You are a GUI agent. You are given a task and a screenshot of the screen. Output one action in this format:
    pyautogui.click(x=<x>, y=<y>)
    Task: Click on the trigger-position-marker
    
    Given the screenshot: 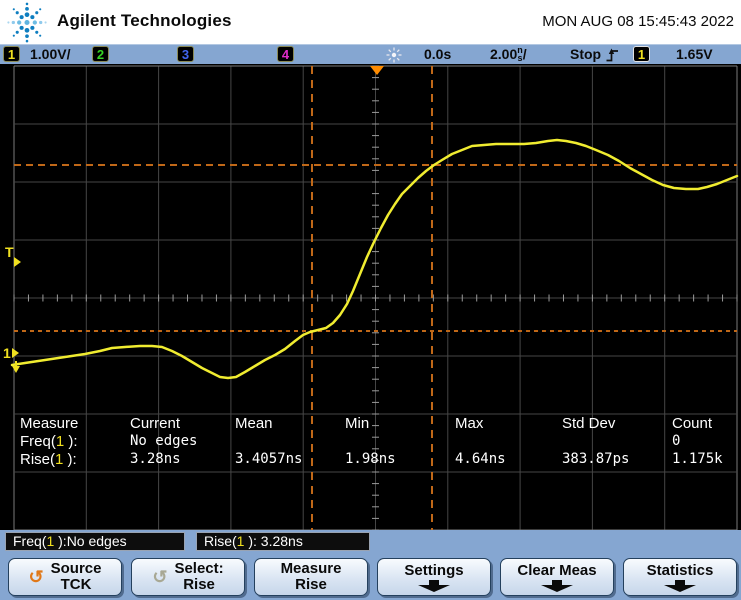 What is the action you would take?
    pyautogui.click(x=377, y=70)
    